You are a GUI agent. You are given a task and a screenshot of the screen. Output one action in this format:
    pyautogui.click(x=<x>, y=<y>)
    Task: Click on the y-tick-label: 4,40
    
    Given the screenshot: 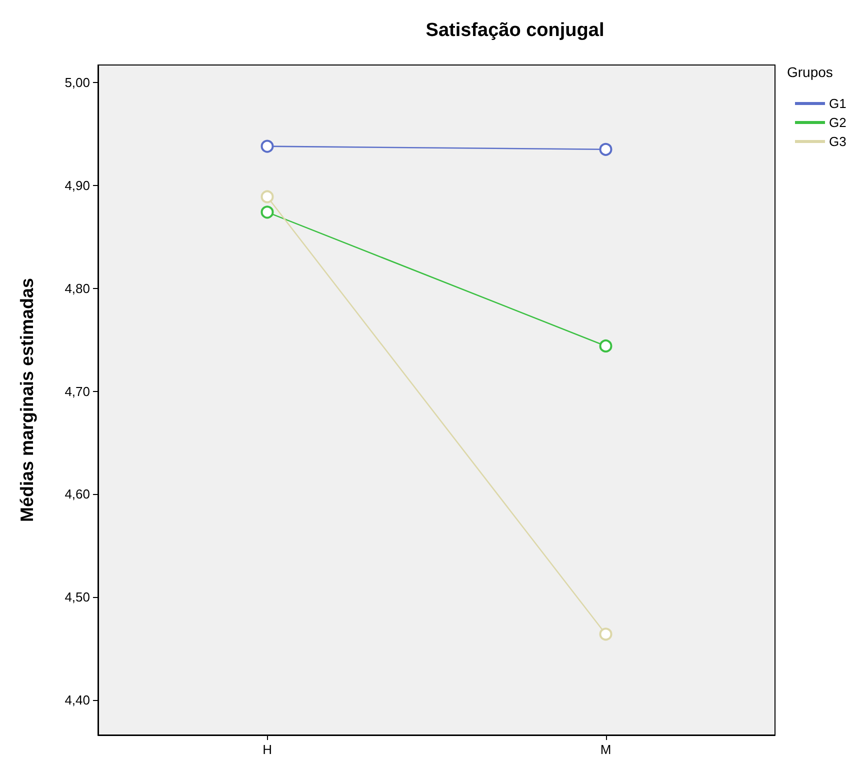 What is the action you would take?
    pyautogui.click(x=77, y=700)
    